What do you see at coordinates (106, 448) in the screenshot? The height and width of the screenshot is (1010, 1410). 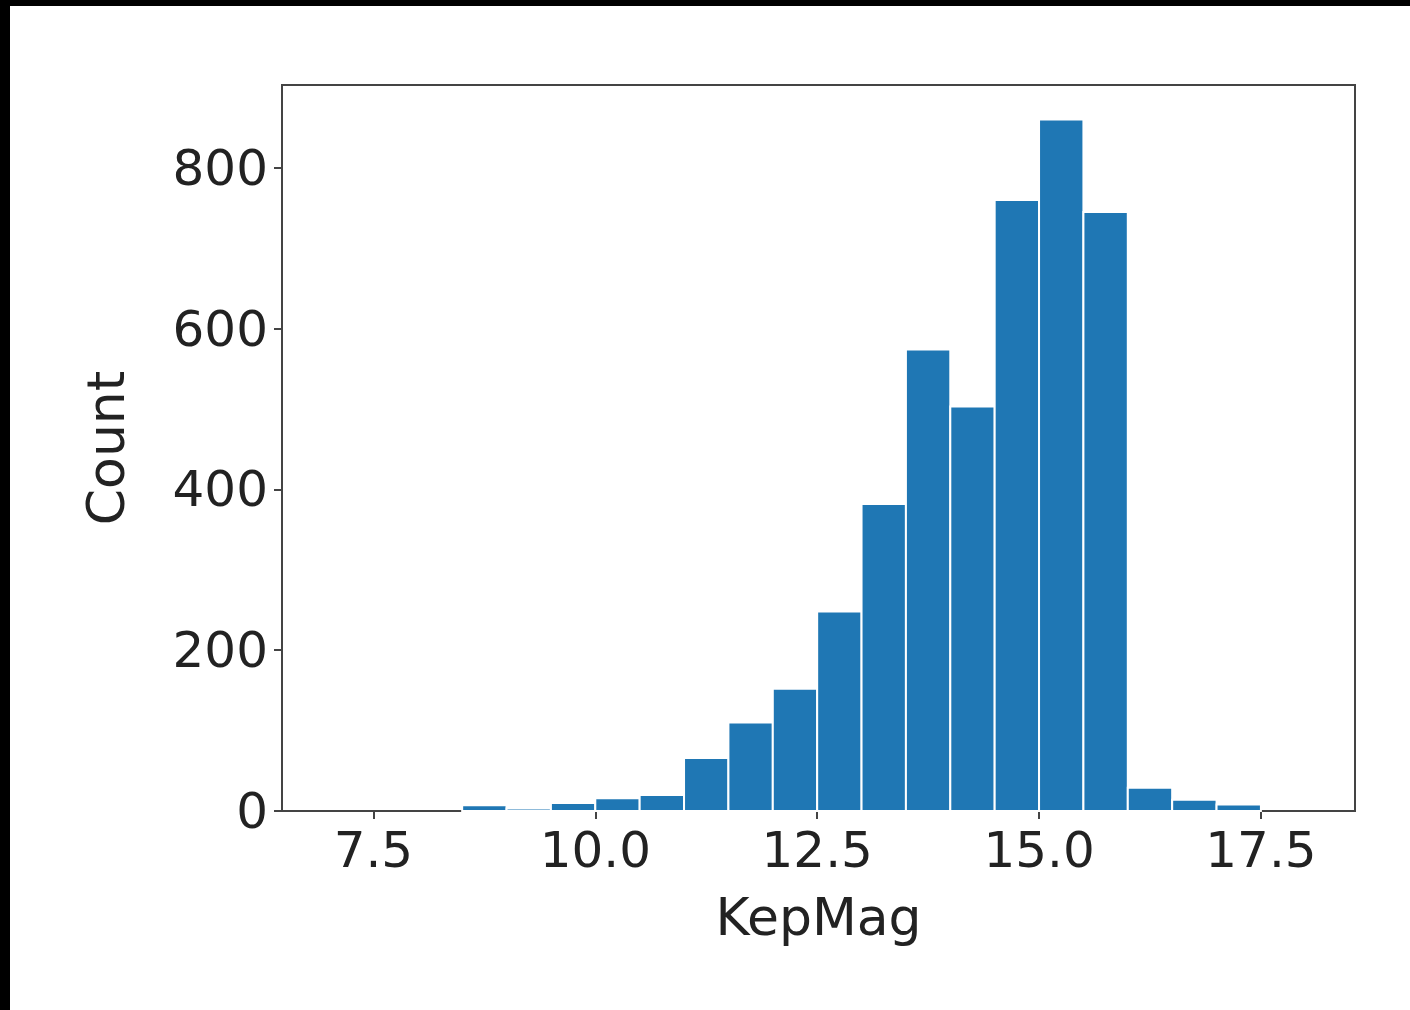 I see `y-axis-title: Count` at bounding box center [106, 448].